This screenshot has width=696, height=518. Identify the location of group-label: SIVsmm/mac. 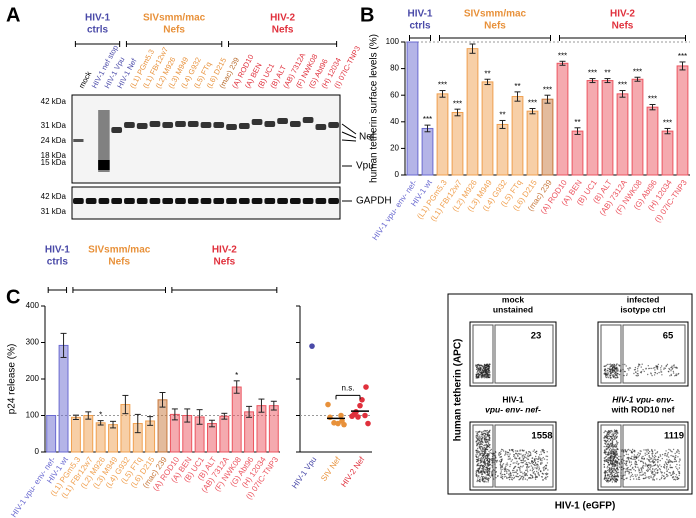
(174, 18).